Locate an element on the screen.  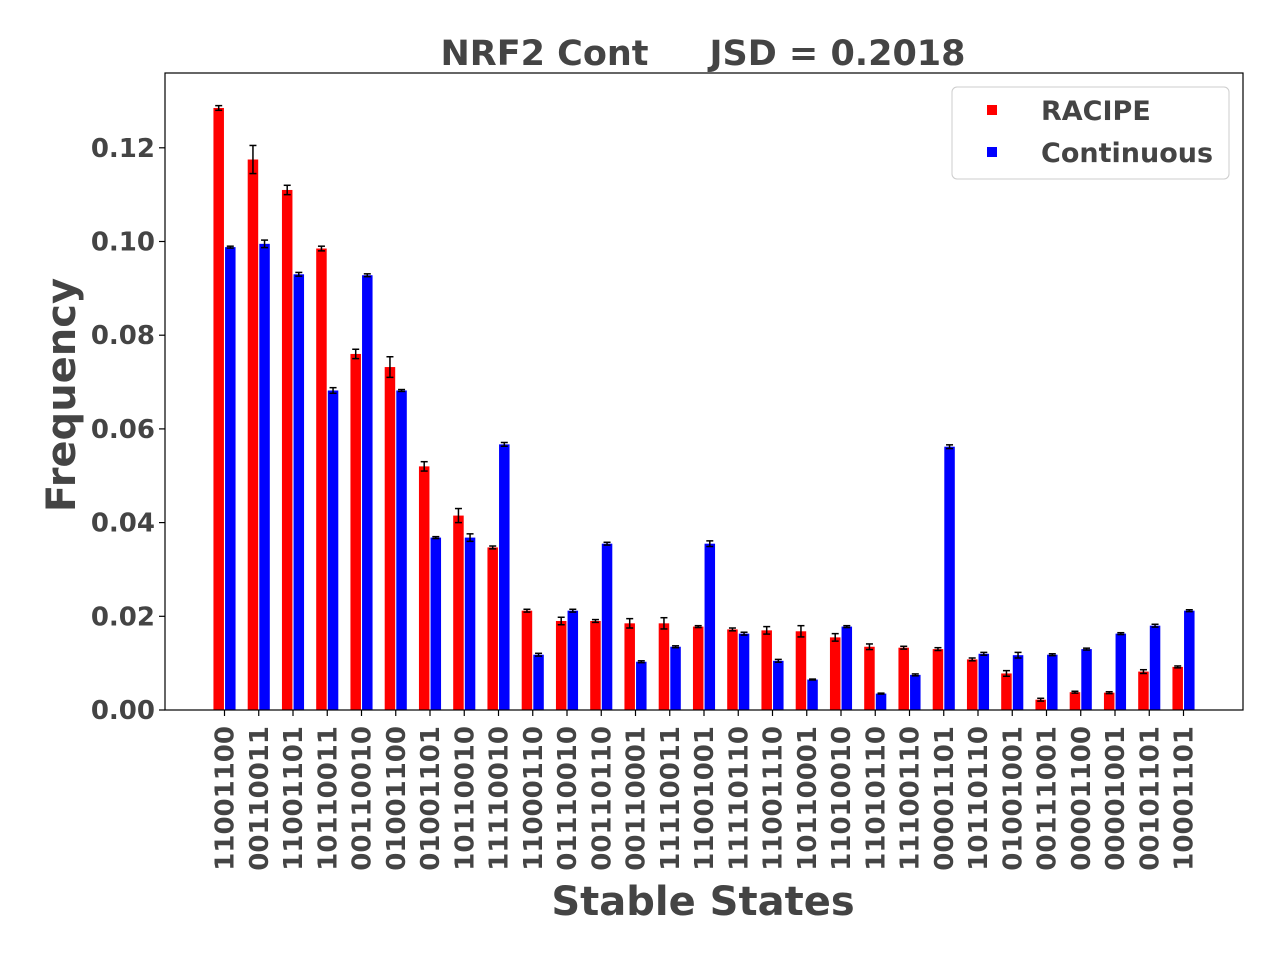
x-tick-label: 00001100 is located at coordinates (1082, 798).